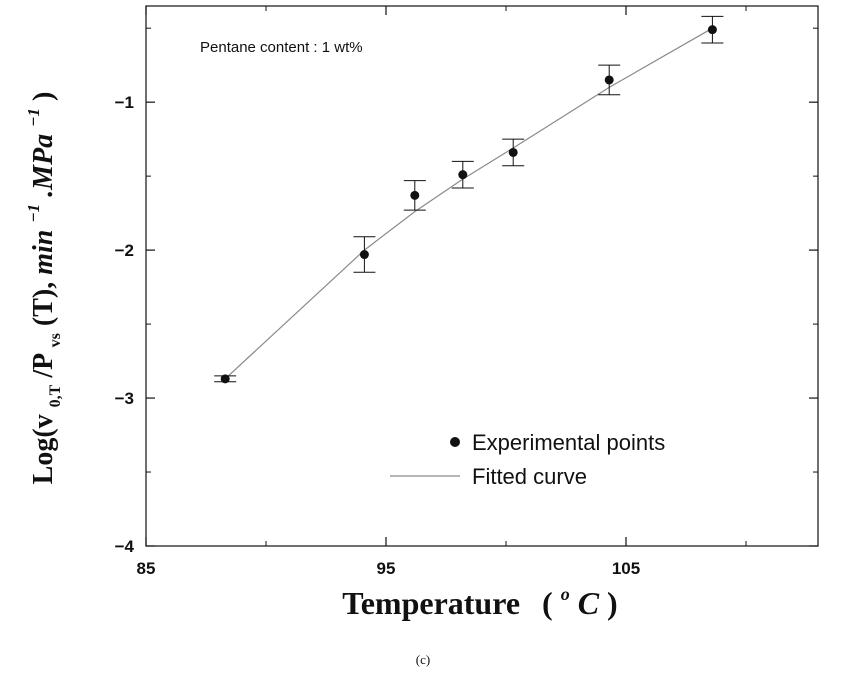 This screenshot has width=846, height=676. Describe the element at coordinates (423, 659) in the screenshot. I see `figure-caption: (c)` at that location.